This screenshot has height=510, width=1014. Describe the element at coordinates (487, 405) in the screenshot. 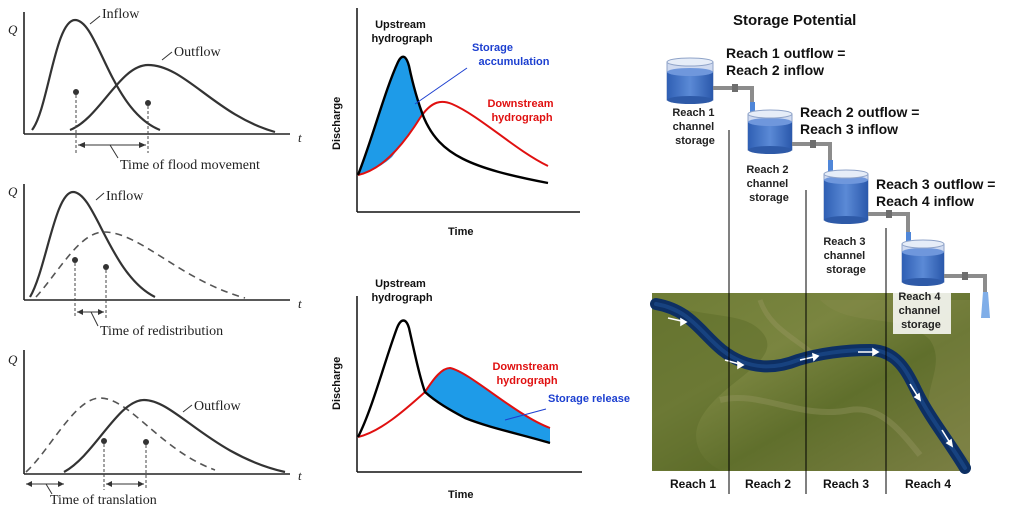

I see `storage-release-area` at that location.